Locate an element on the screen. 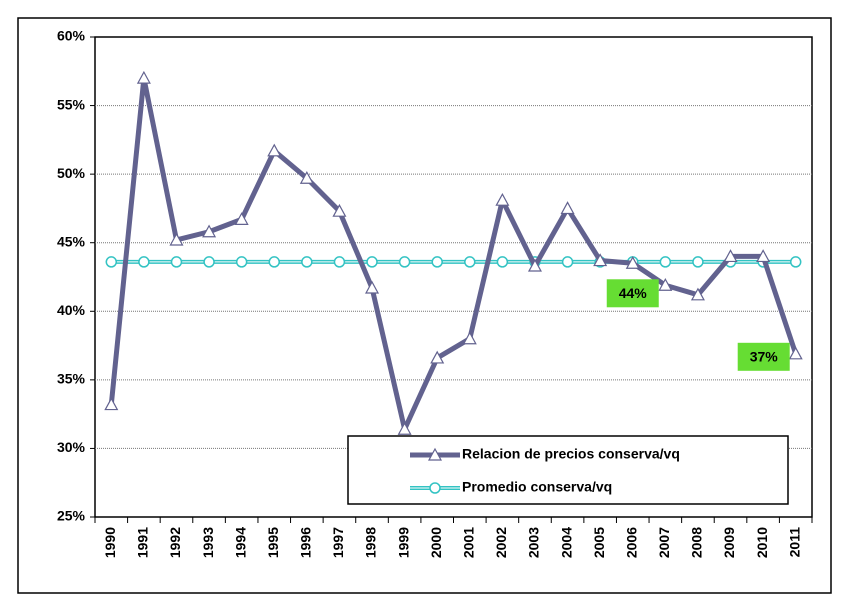  y-tick-label: 45% is located at coordinates (71, 241).